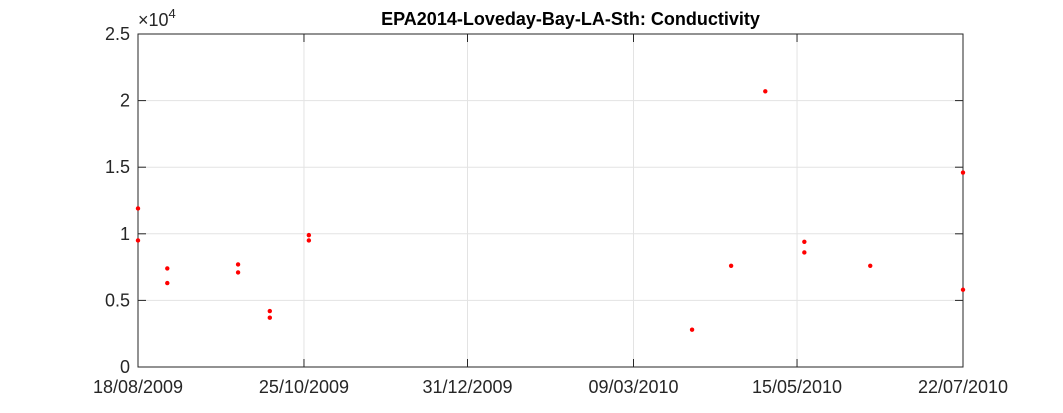  Describe the element at coordinates (153, 20) in the screenshot. I see `y-multiplier-base: ×10` at that location.